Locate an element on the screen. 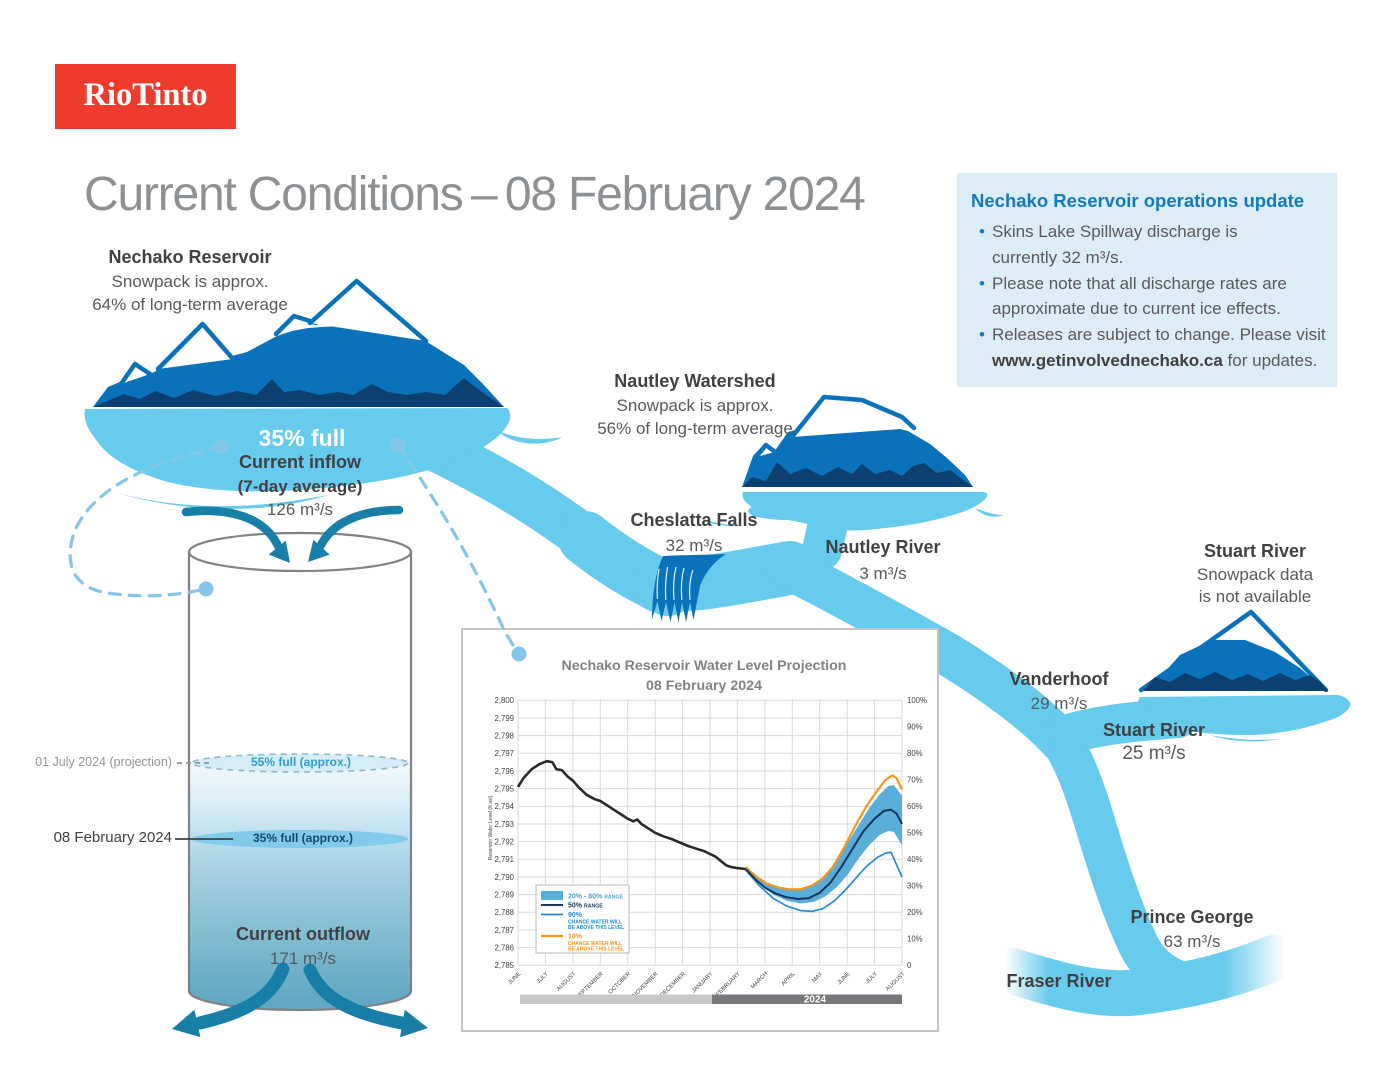 Image resolution: width=1400 pixels, height=1082 pixels. svg-text: 2,800 is located at coordinates (504, 700).